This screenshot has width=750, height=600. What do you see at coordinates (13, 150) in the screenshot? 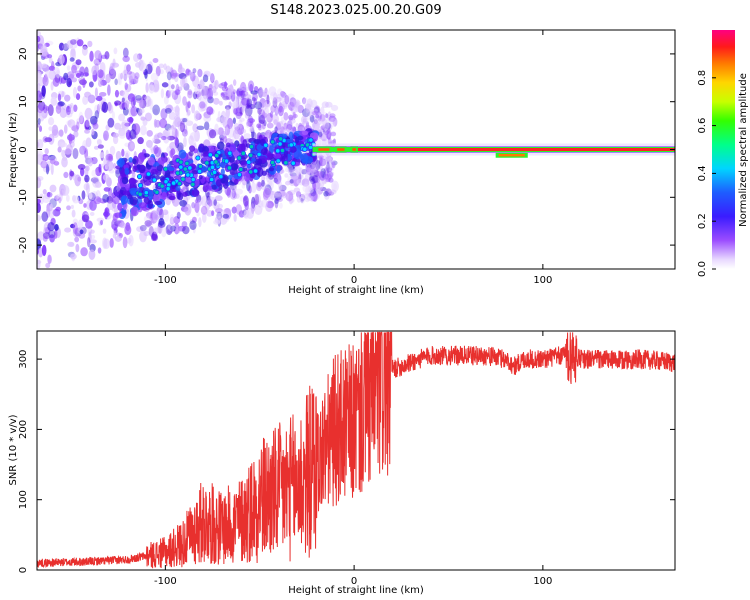
I see `spectrogram-y-label: Frequency (Hz)` at bounding box center [13, 150].